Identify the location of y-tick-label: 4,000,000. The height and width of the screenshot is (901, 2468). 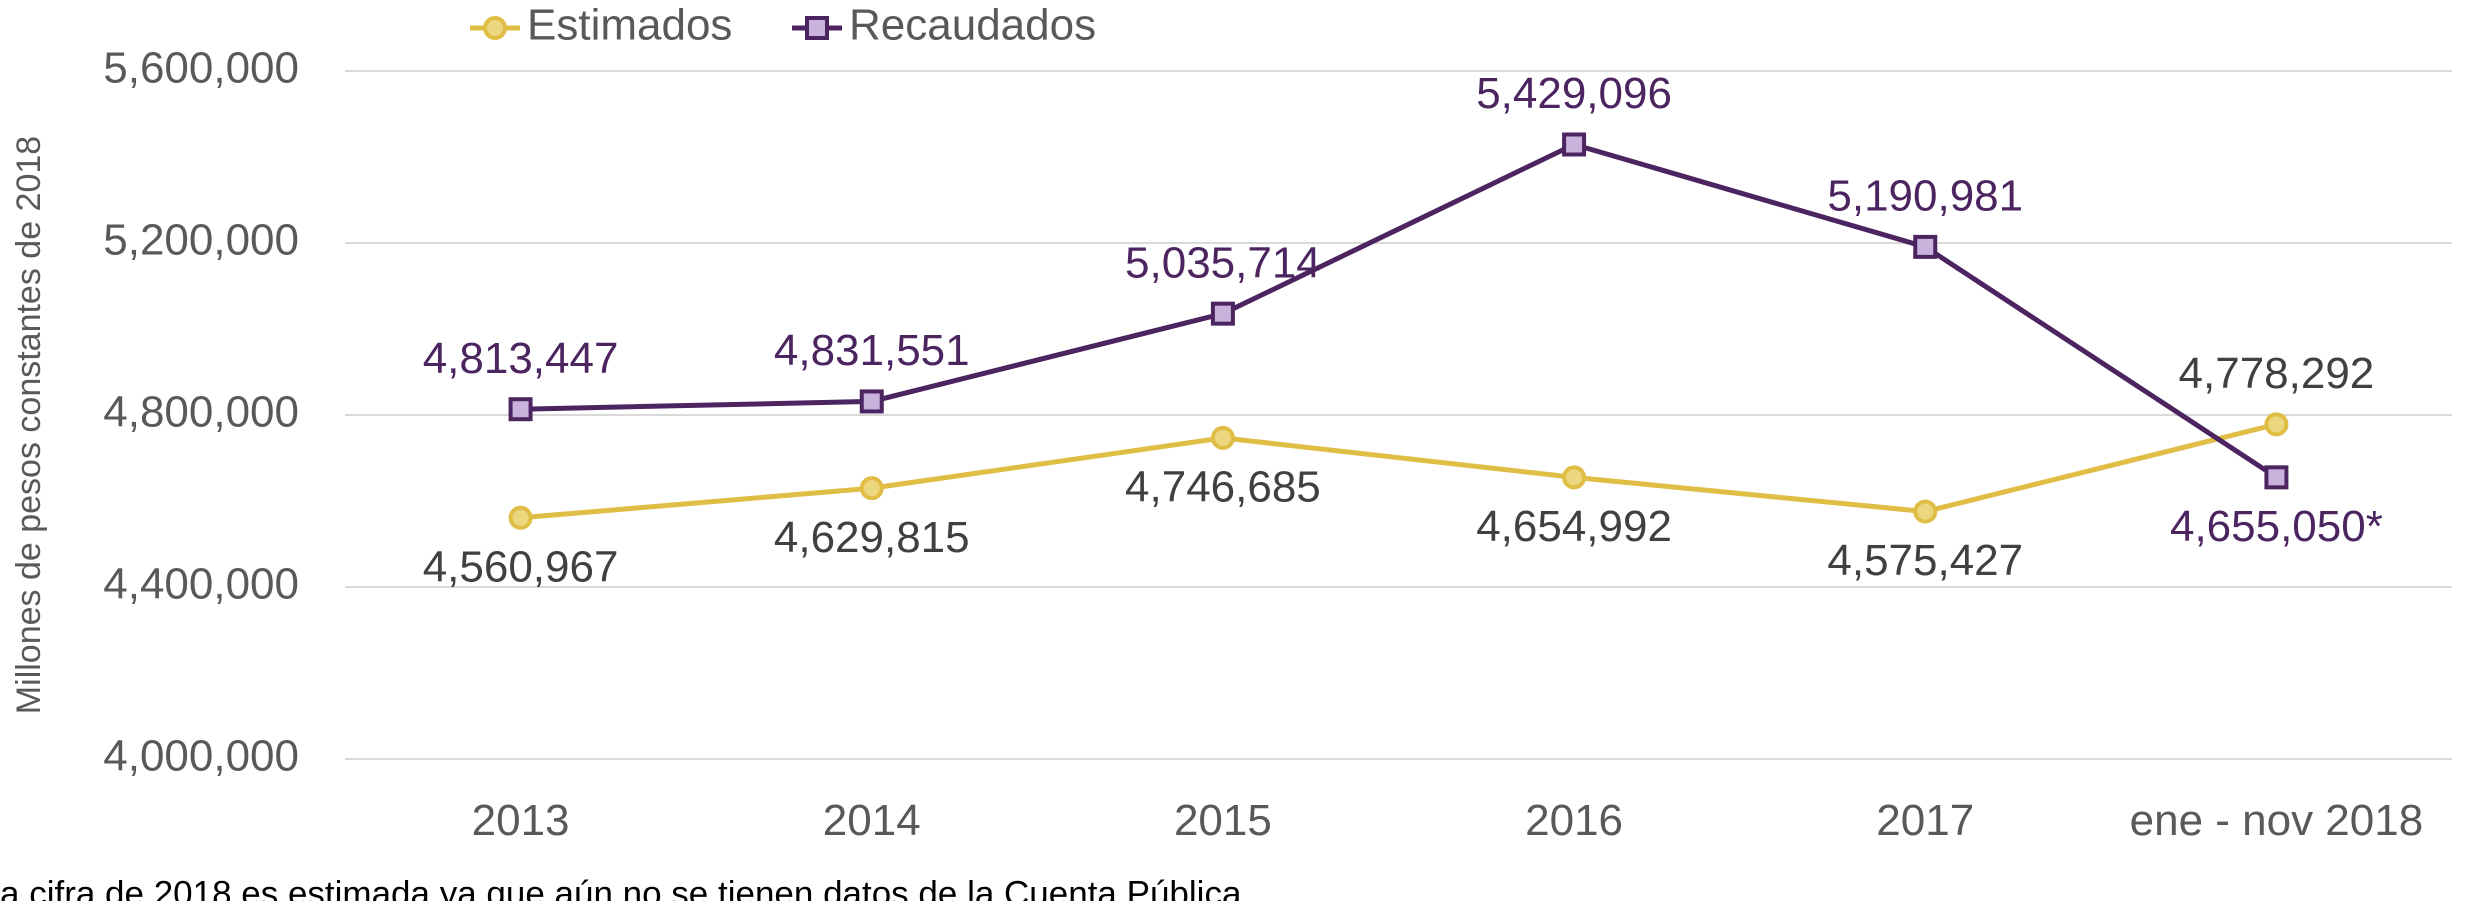
(201, 756).